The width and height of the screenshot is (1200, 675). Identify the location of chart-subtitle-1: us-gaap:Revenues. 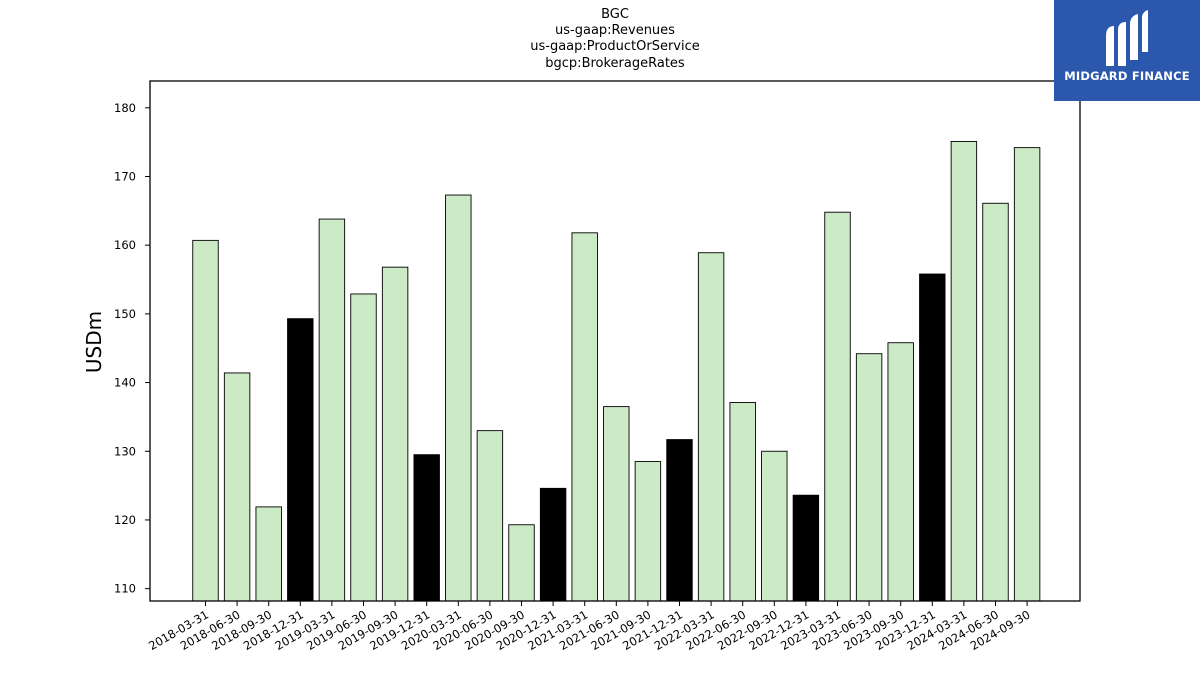
(615, 30).